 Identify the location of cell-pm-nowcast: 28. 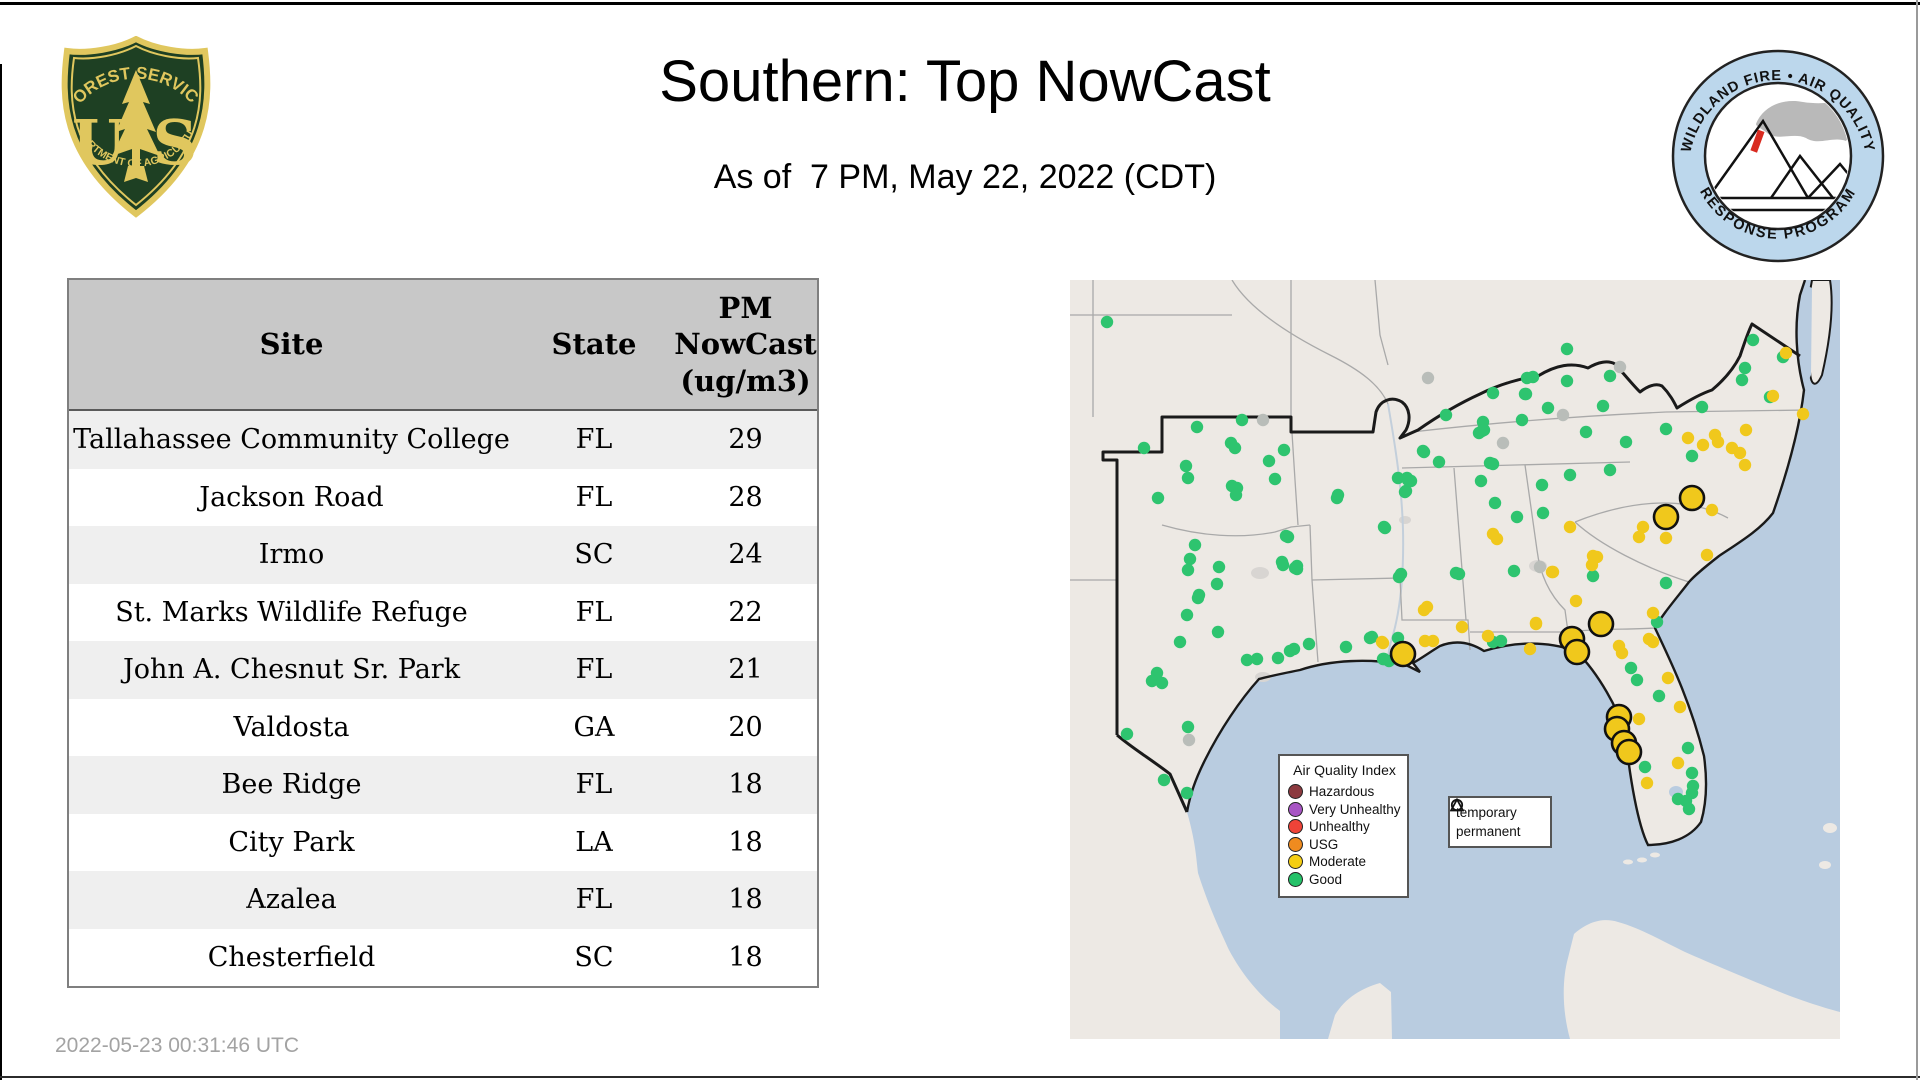
(745, 497).